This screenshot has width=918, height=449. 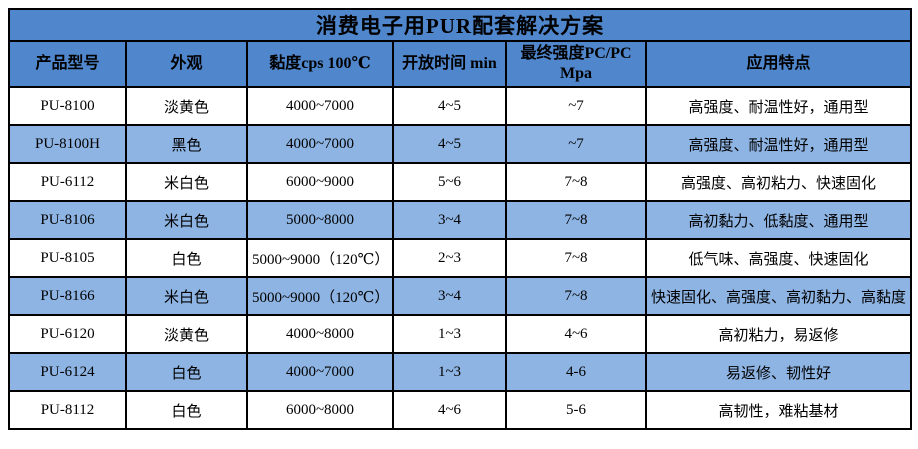 I want to click on col-header-final-strength-line2: Mpa, so click(x=576, y=73).